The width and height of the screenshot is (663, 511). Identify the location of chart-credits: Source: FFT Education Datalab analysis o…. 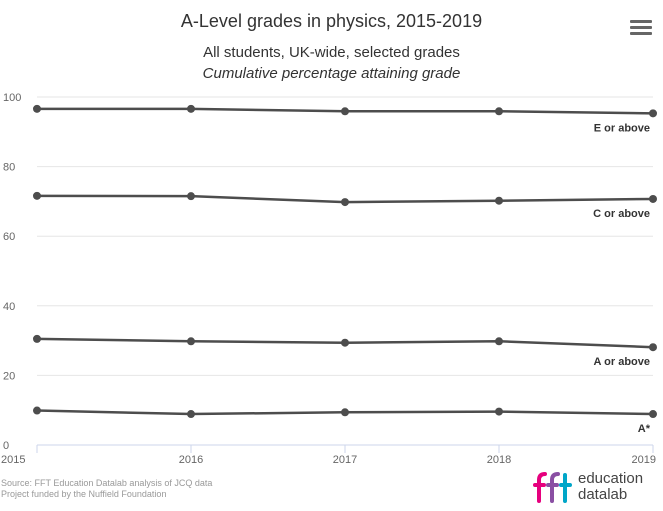
(106, 489).